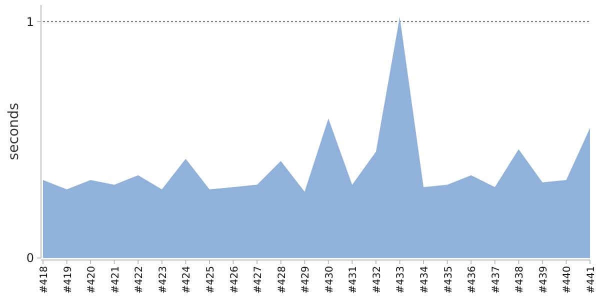 This screenshot has height=300, width=600. Describe the element at coordinates (591, 280) in the screenshot. I see `x-tick-label: #441` at that location.